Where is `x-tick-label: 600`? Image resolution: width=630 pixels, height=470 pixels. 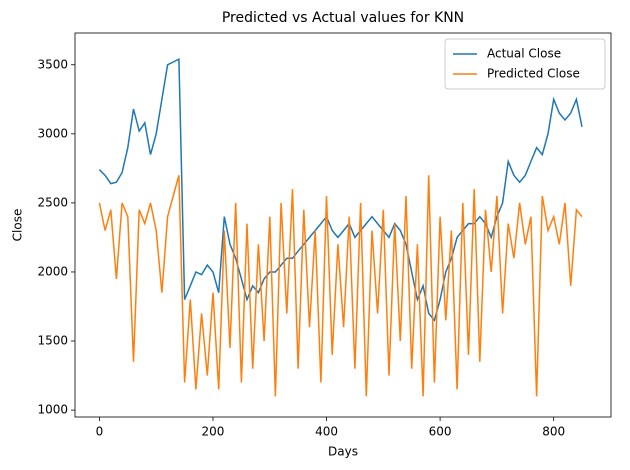 x-tick-label: 600 is located at coordinates (440, 432).